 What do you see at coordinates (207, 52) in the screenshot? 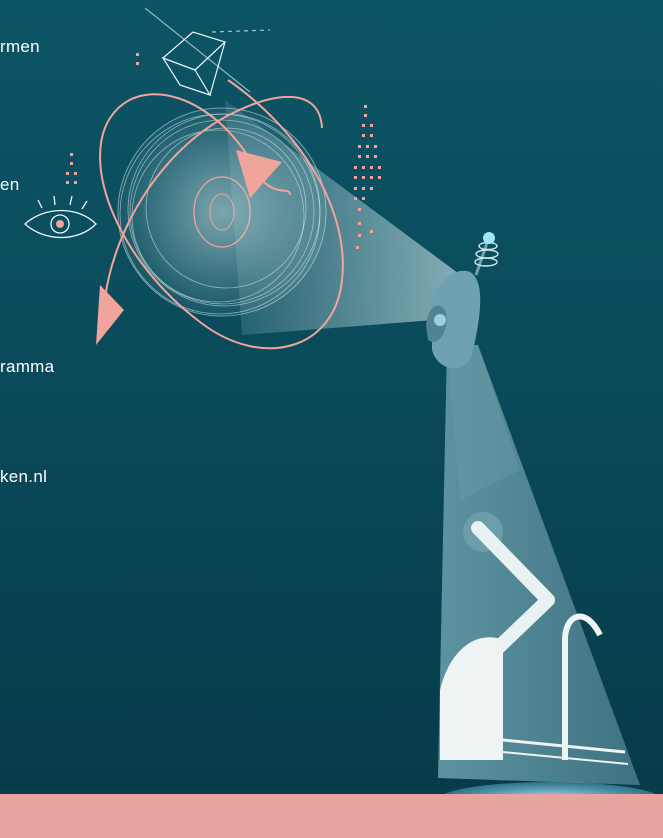
I see `cube-icon` at bounding box center [207, 52].